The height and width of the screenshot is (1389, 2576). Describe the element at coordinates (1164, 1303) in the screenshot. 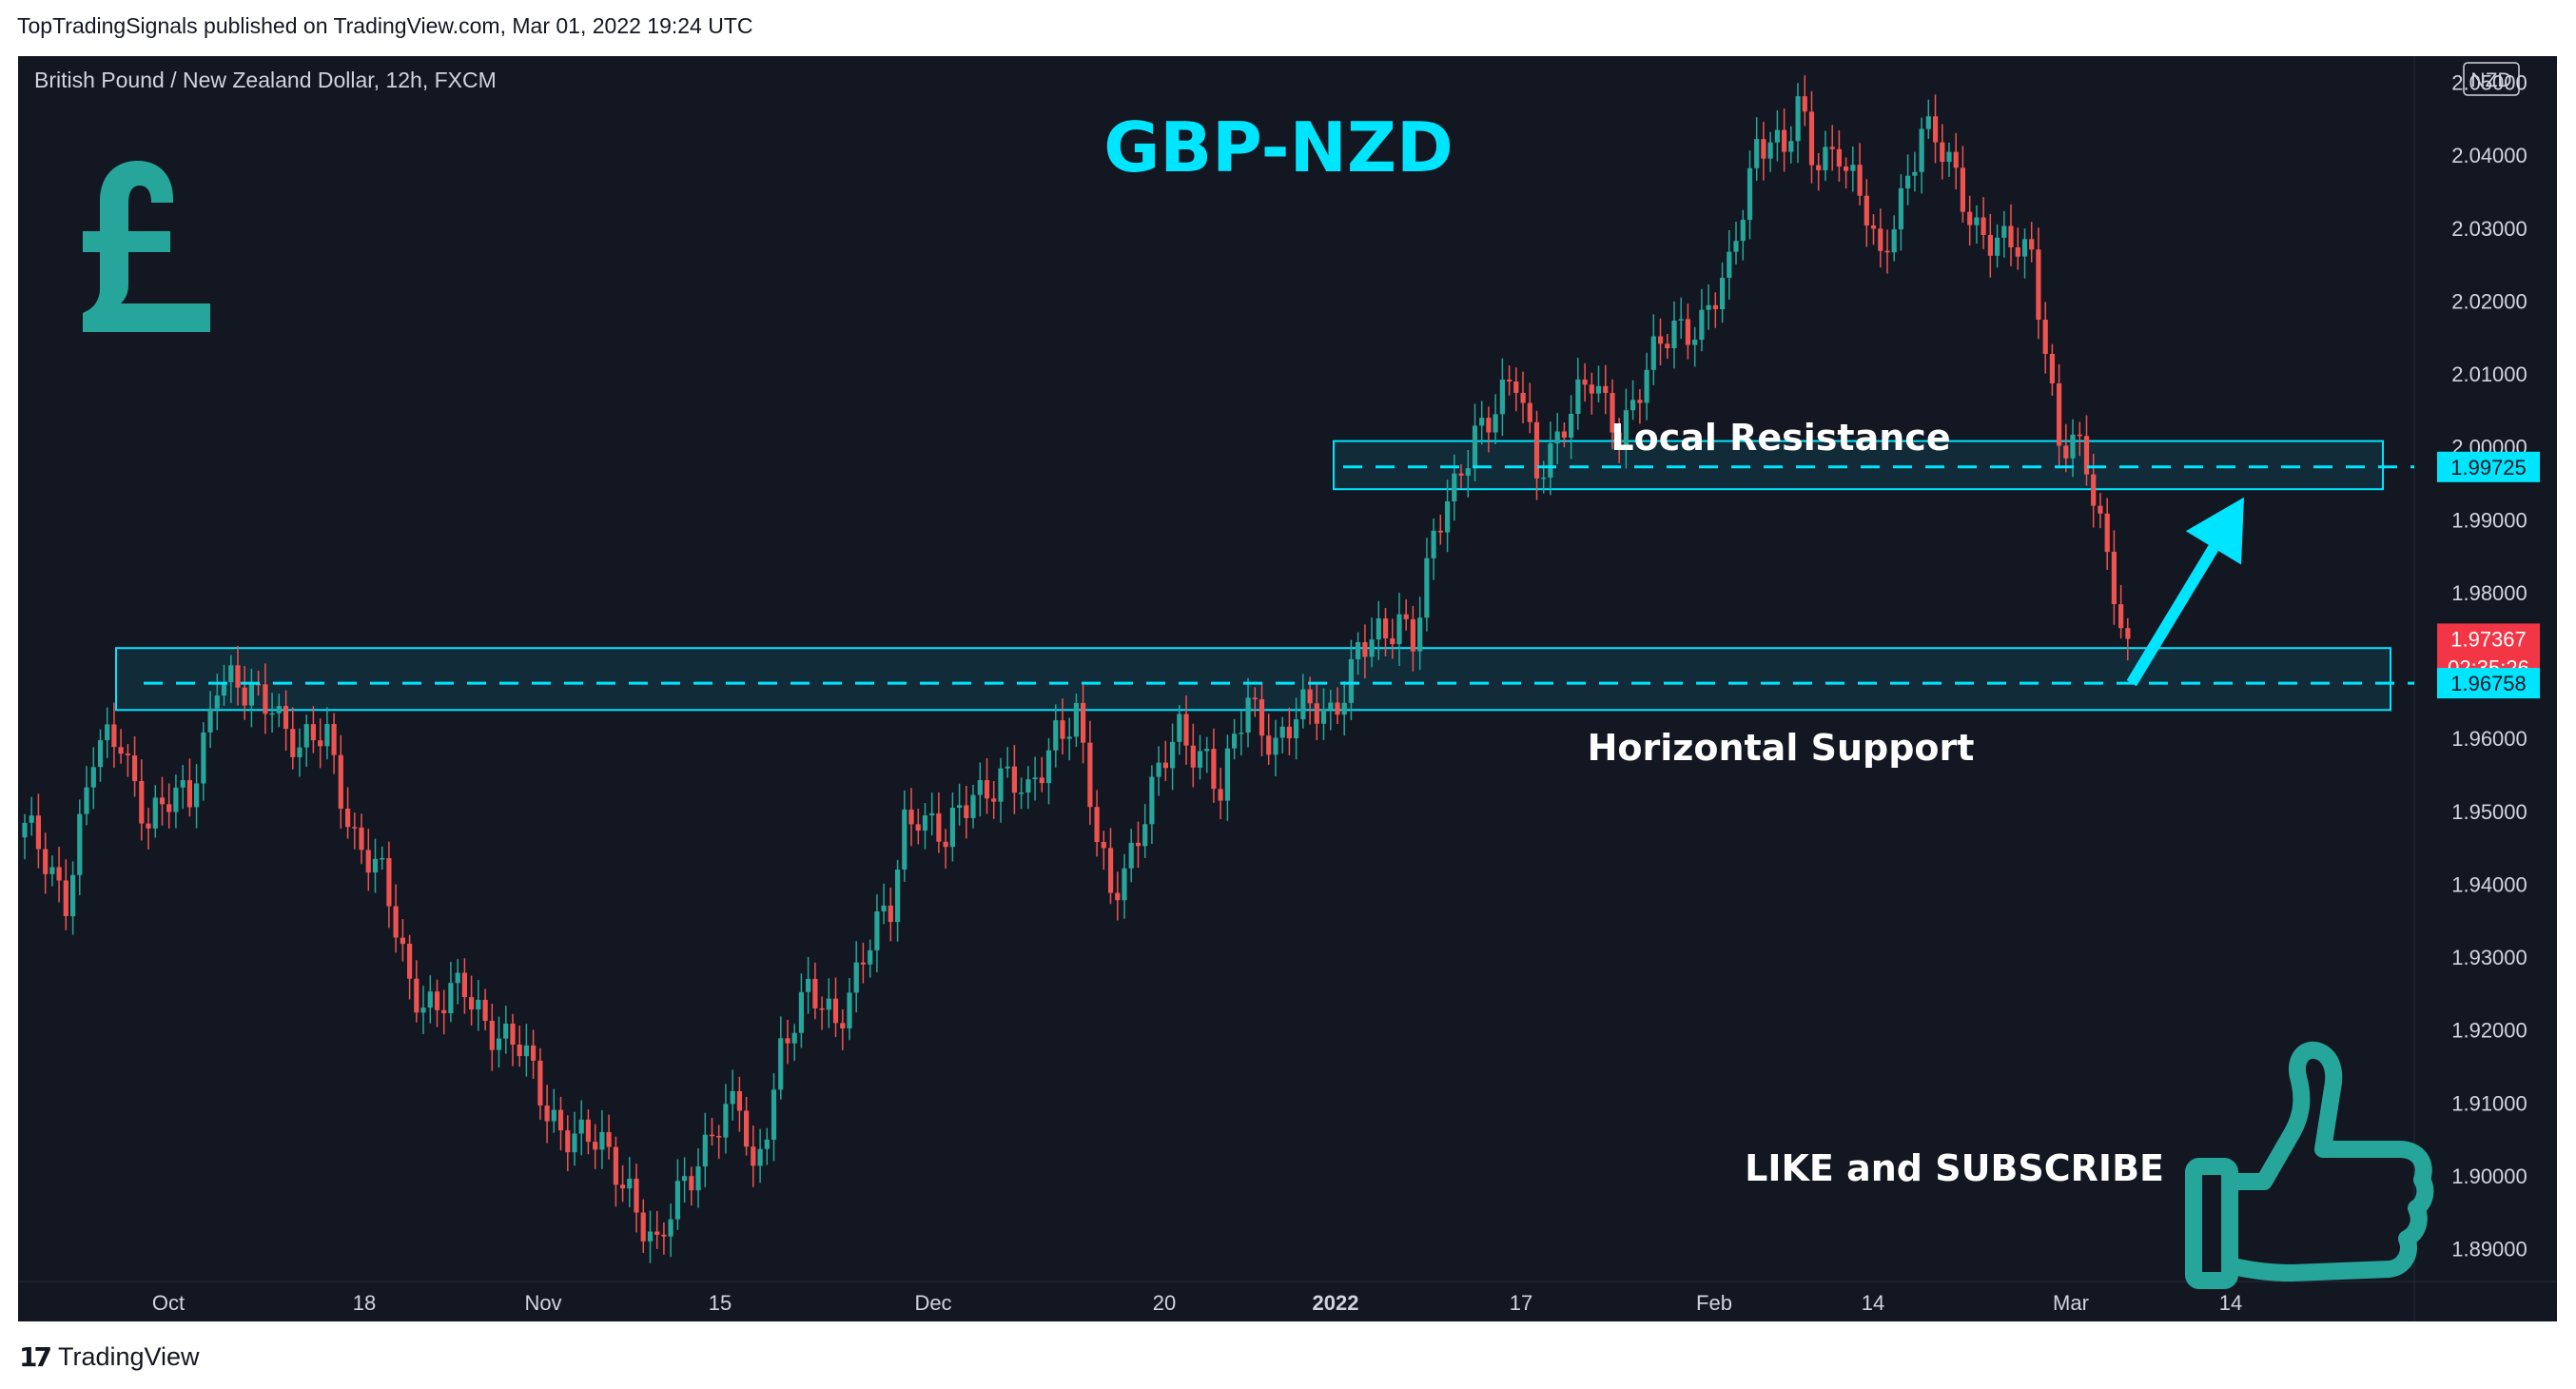

I see `time-tick: 20` at that location.